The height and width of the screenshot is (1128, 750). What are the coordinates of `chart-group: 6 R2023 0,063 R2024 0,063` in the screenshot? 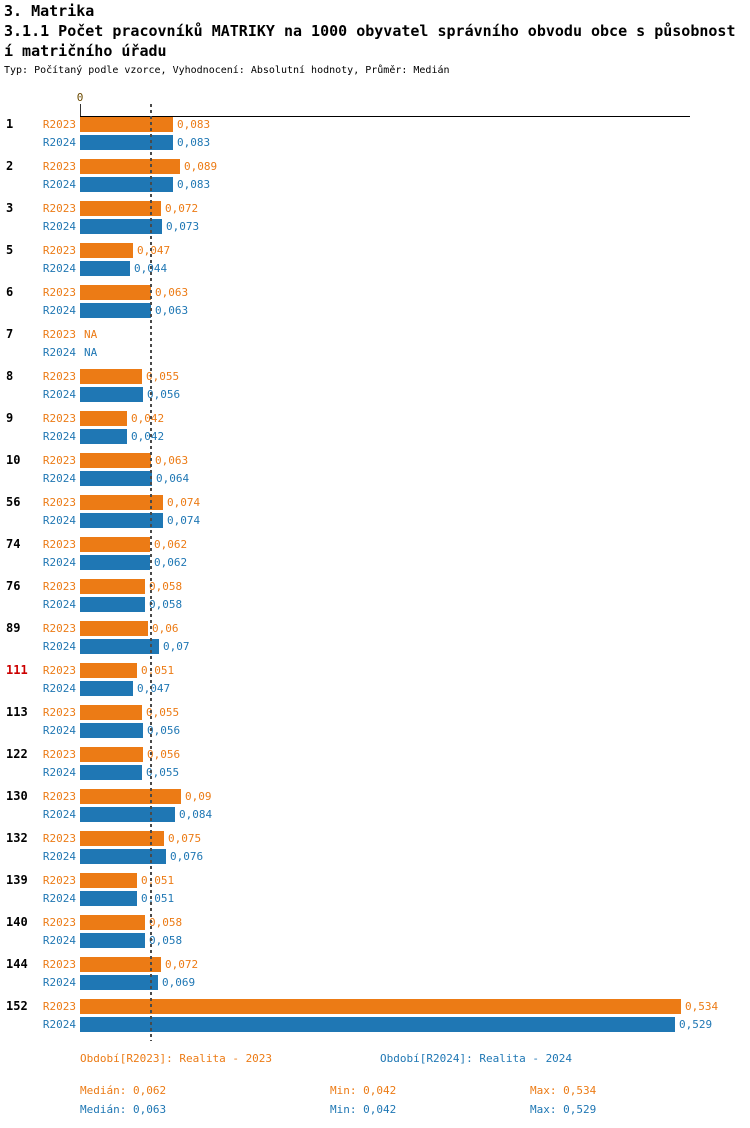 It's located at (375, 306).